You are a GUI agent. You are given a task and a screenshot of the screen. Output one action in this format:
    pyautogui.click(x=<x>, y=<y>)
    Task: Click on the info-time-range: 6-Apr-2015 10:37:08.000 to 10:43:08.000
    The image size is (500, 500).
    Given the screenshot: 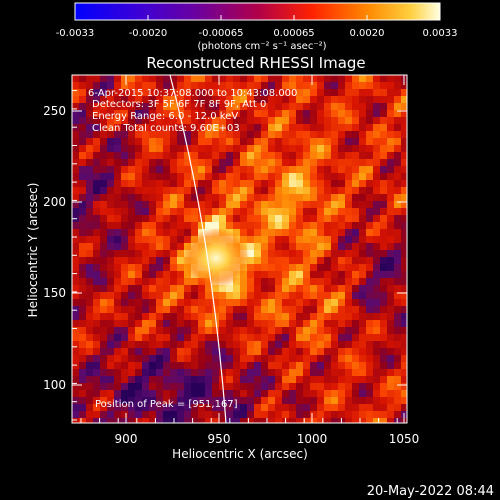 What is the action you would take?
    pyautogui.click(x=192, y=93)
    